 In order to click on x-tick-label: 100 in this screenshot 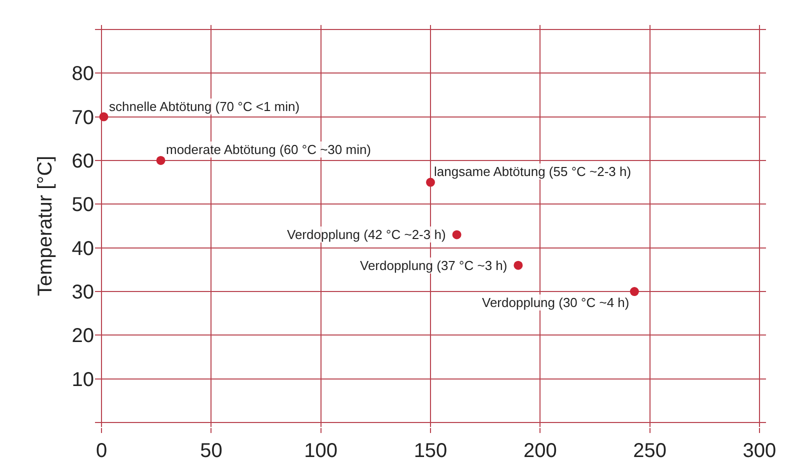, I will do `click(321, 451)`.